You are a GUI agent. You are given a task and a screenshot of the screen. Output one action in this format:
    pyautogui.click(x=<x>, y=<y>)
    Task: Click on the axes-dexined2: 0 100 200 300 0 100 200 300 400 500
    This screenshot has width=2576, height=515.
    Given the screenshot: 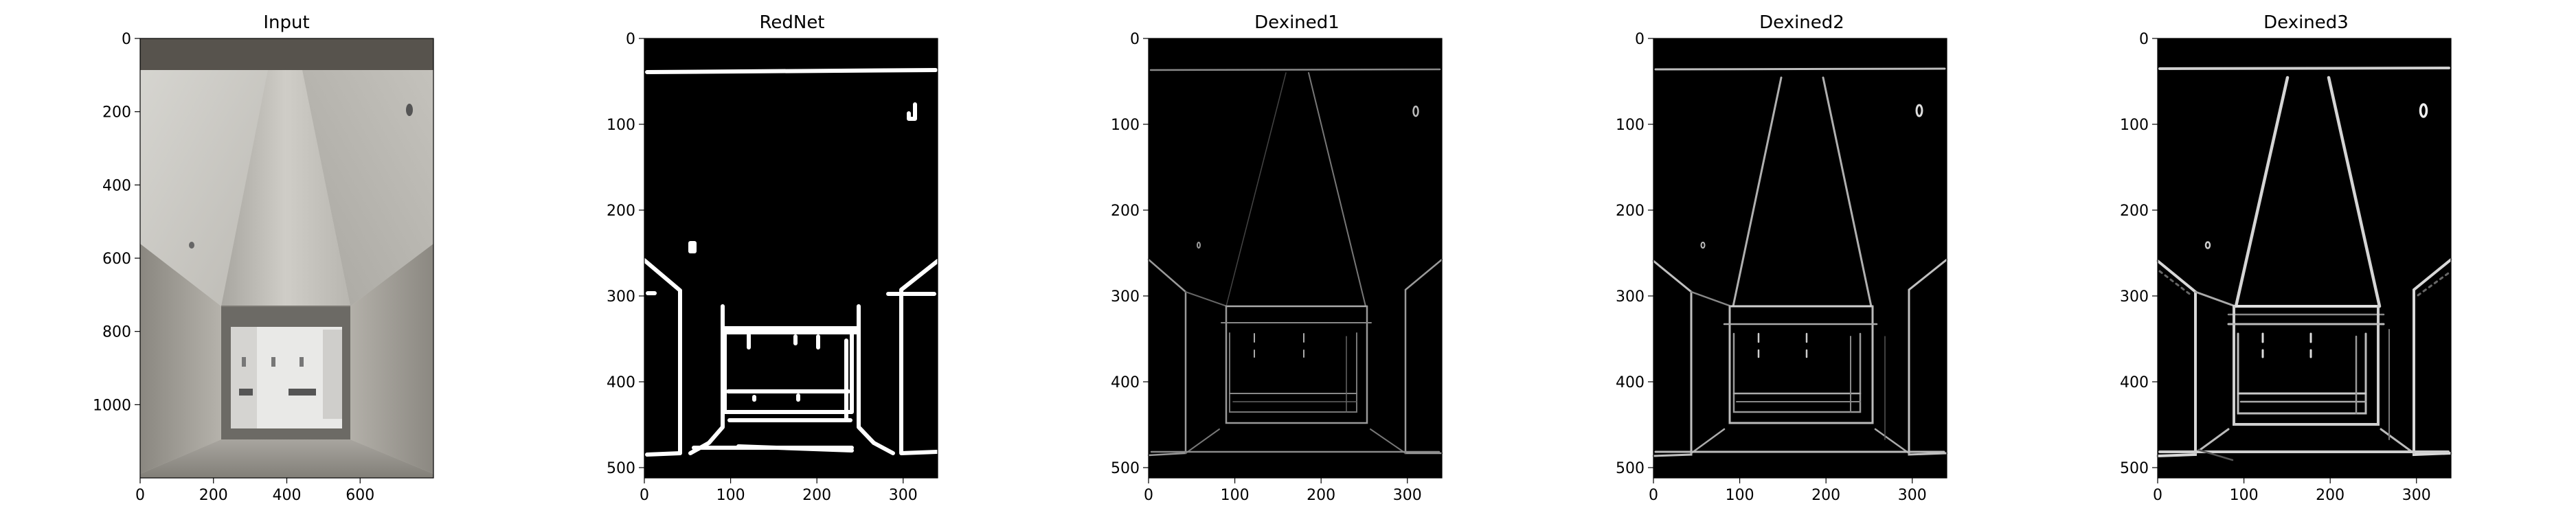 What is the action you would take?
    pyautogui.click(x=1771, y=267)
    